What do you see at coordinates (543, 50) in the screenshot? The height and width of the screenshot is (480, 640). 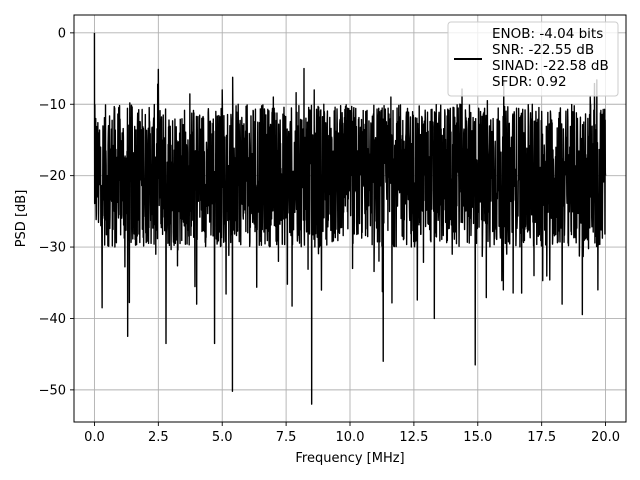 I see `legend-label-line: SNR: -22.55 dB` at bounding box center [543, 50].